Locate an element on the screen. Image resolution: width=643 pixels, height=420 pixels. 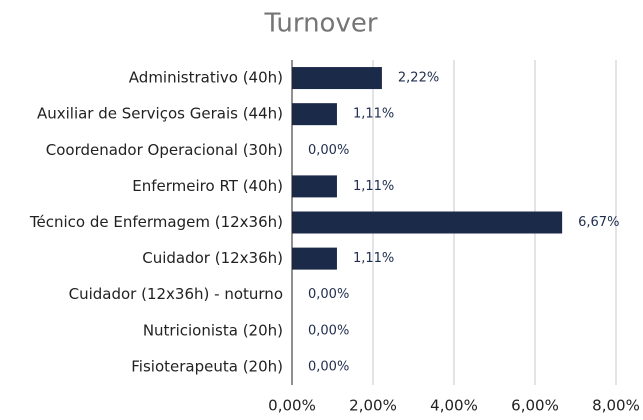
y-tick-label: Coordenador Operacional (30h) is located at coordinates (164, 150).